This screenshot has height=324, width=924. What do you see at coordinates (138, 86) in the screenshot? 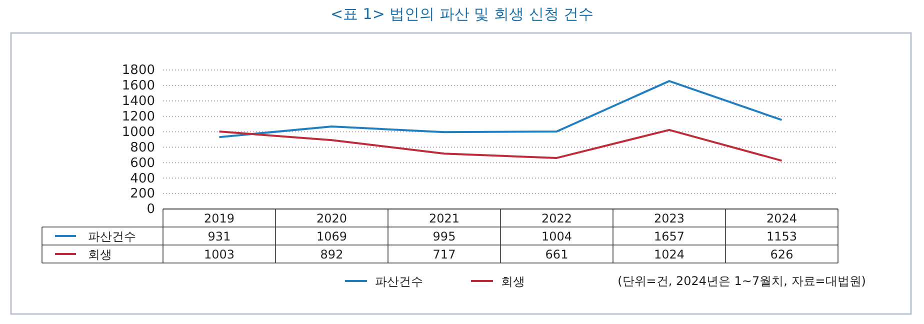
I see `y-tick-label: 1600` at bounding box center [138, 86].